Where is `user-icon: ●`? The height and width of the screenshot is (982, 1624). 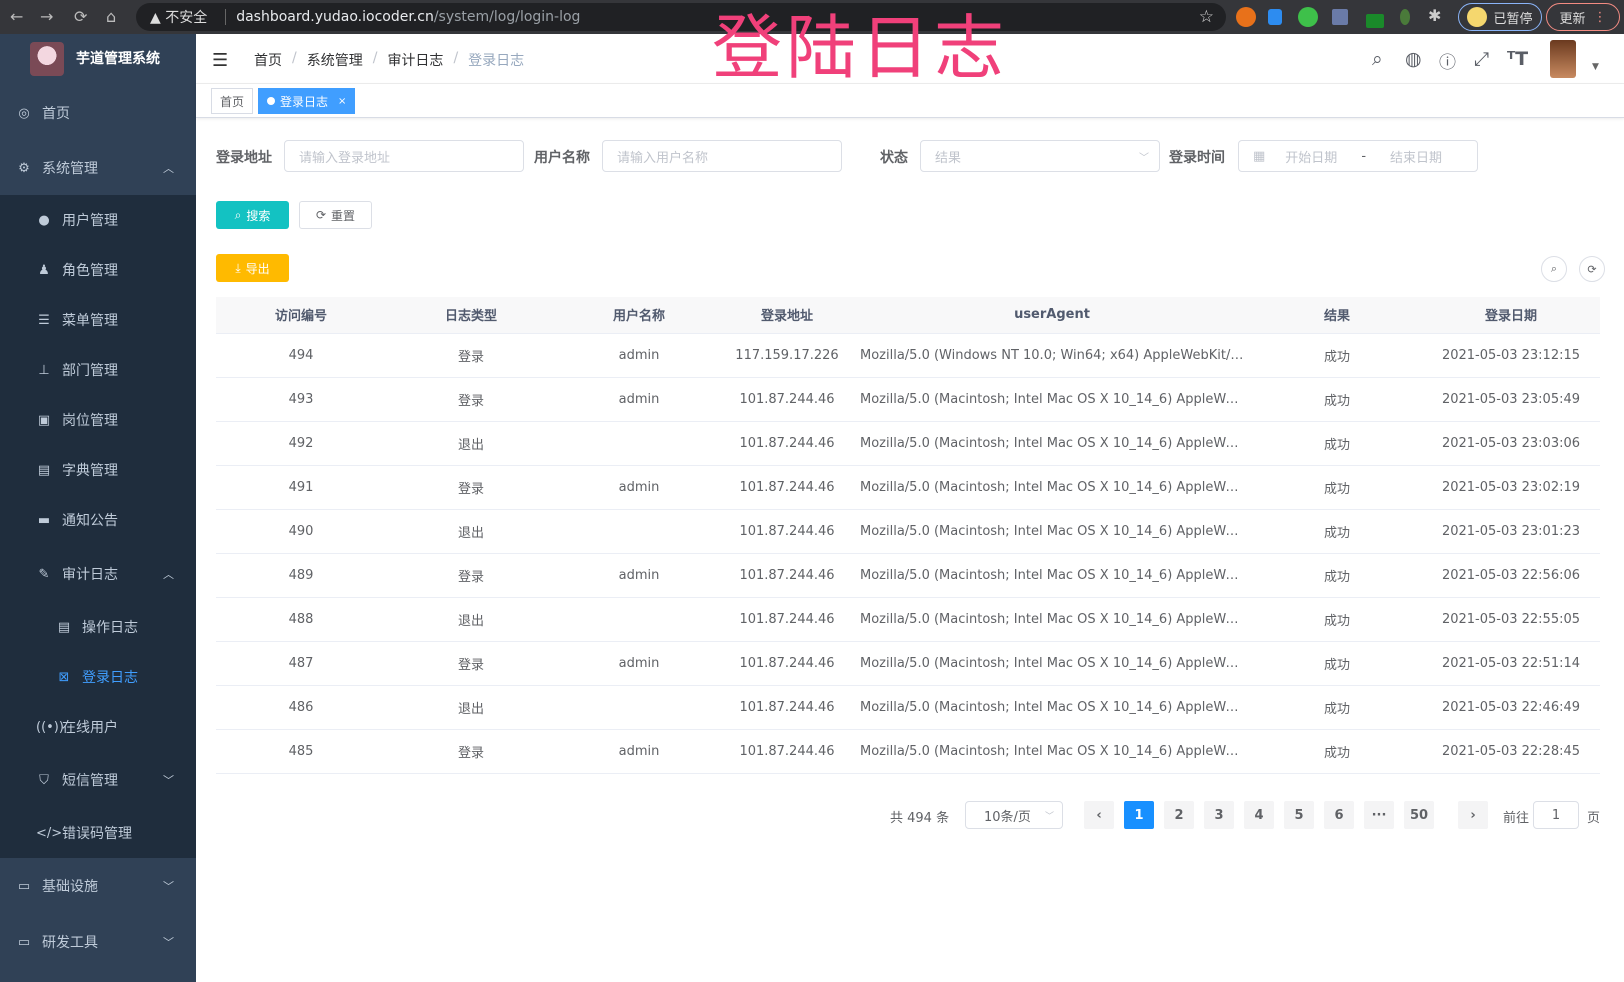 user-icon: ● is located at coordinates (44, 220).